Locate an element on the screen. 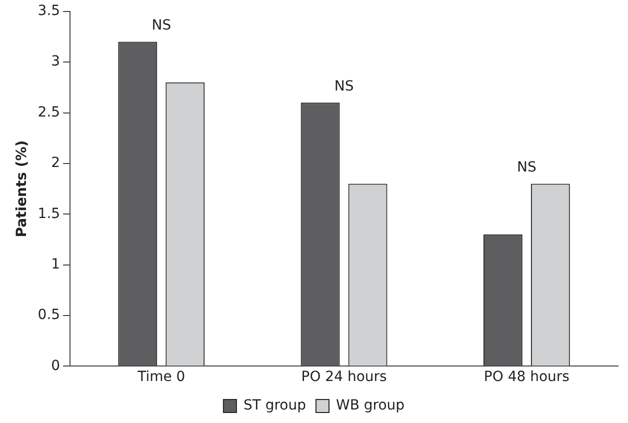  y-tick-label: 2.5 is located at coordinates (49, 112).